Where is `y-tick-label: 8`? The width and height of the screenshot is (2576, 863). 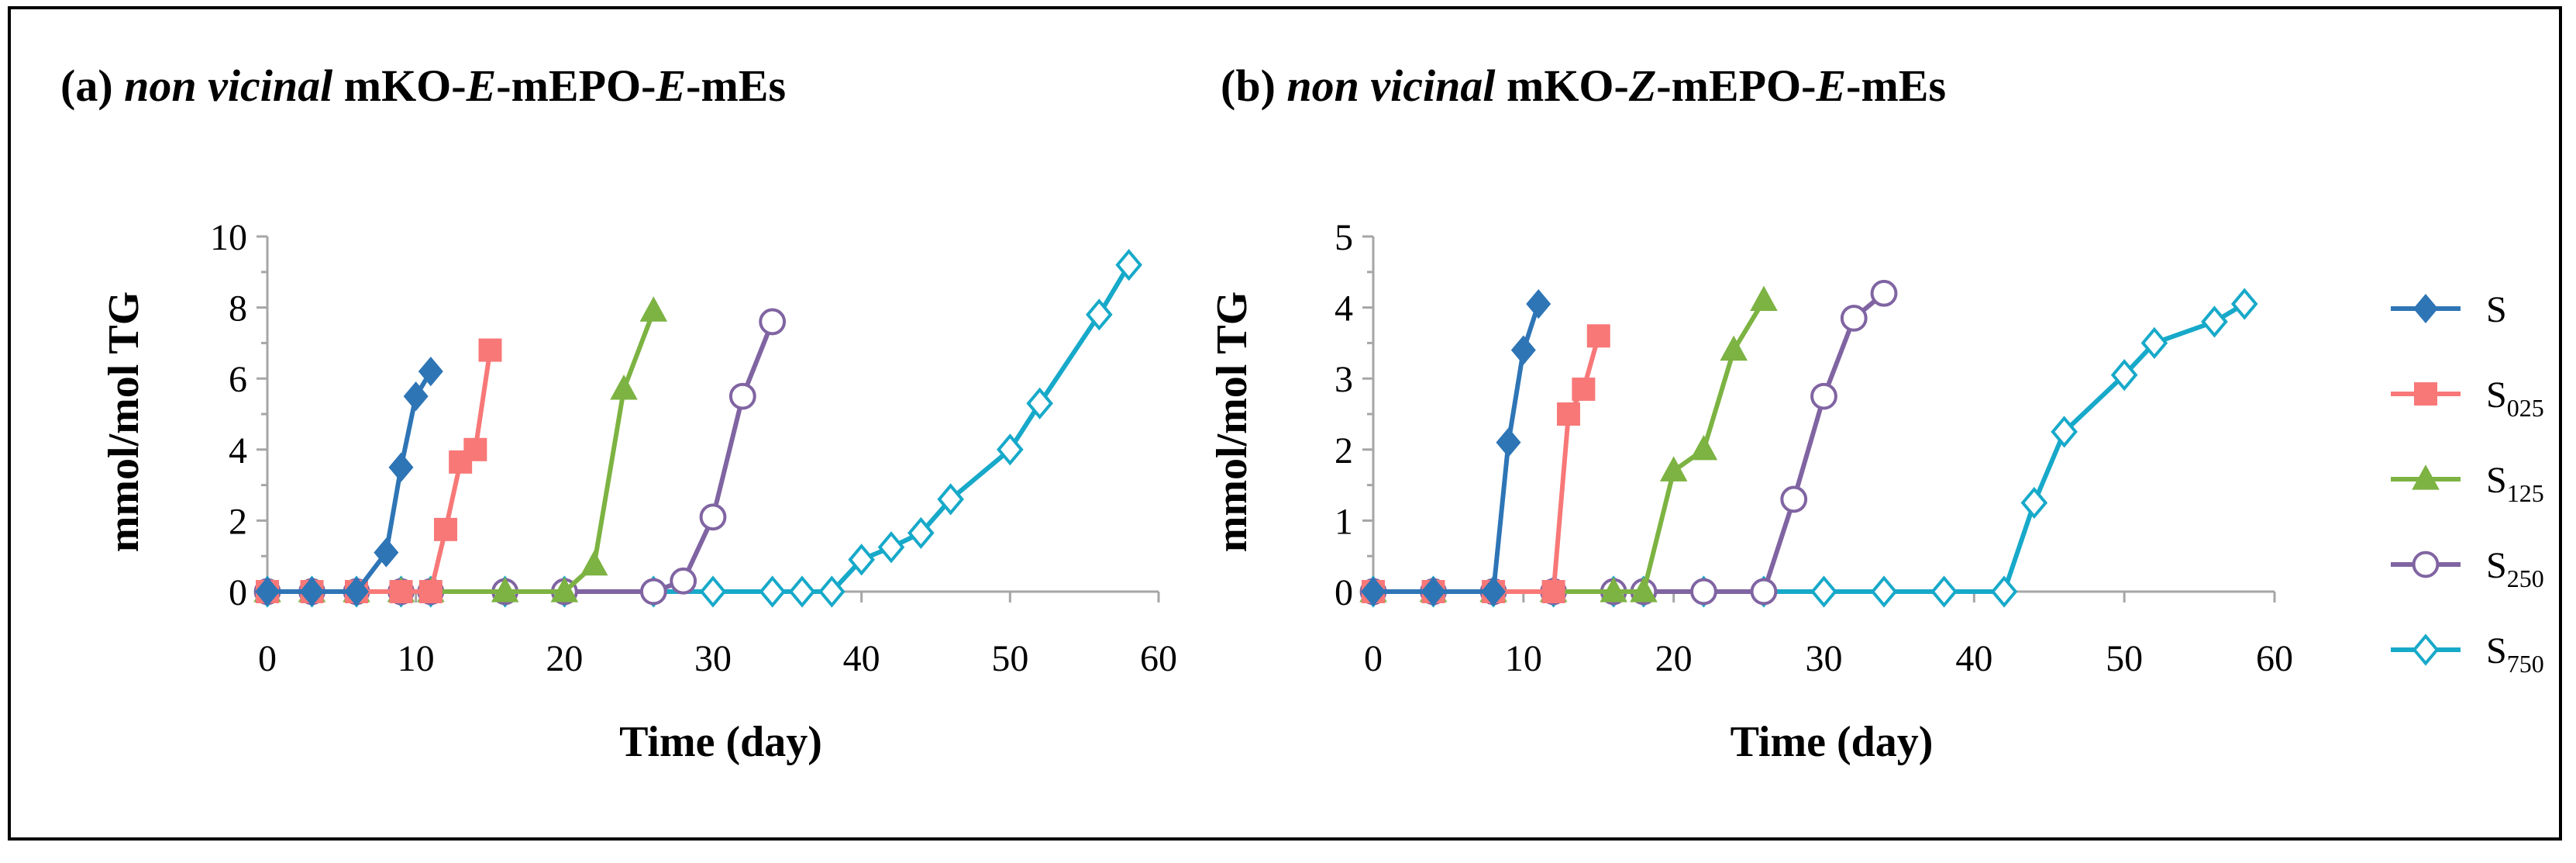 y-tick-label: 8 is located at coordinates (238, 309).